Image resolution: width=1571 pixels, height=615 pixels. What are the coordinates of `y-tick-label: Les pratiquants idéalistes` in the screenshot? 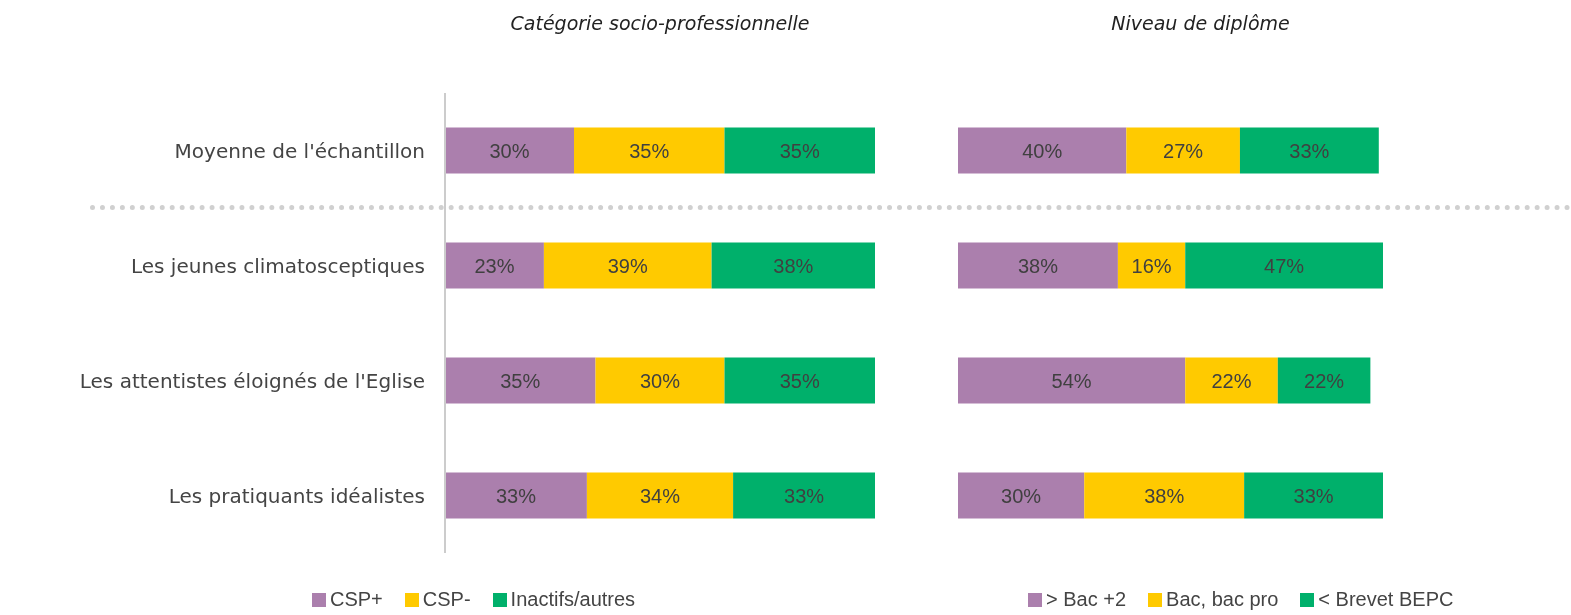 It's located at (296, 495).